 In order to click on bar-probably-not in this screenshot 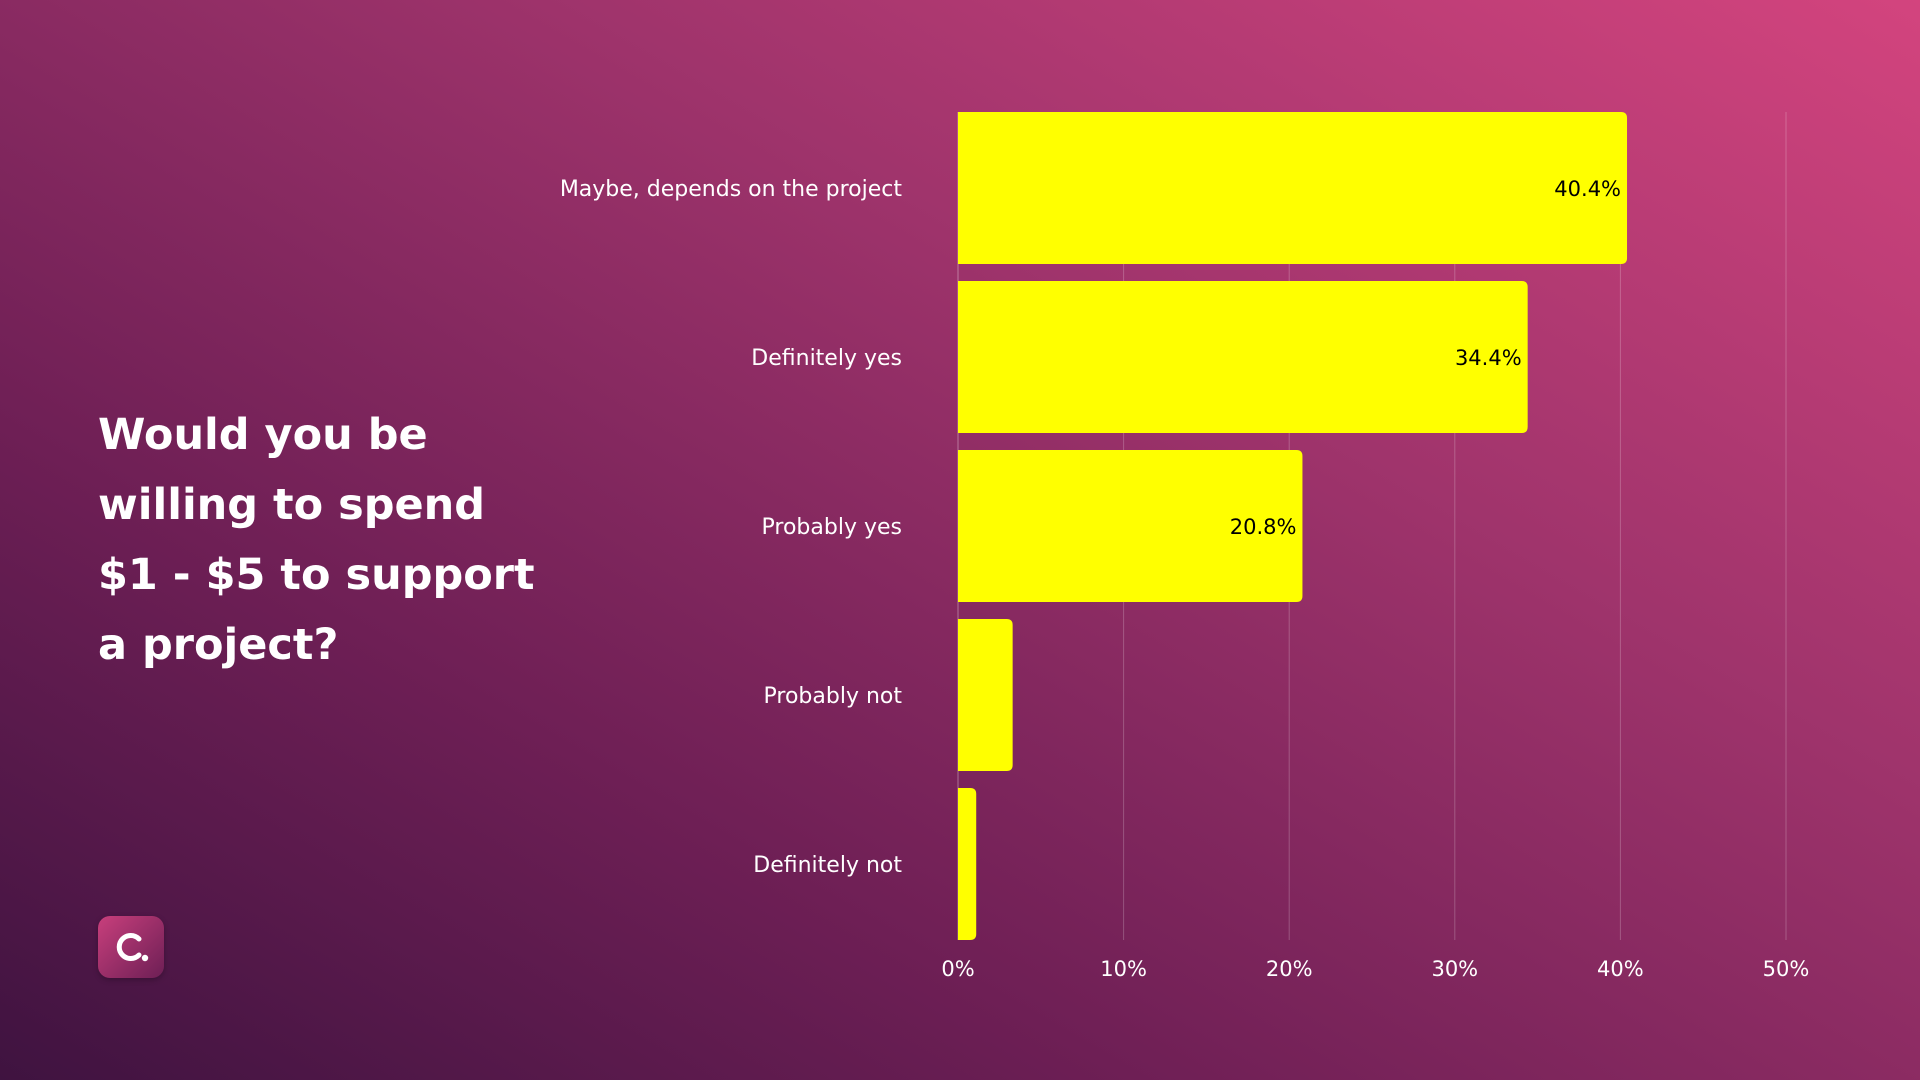, I will do `click(985, 695)`.